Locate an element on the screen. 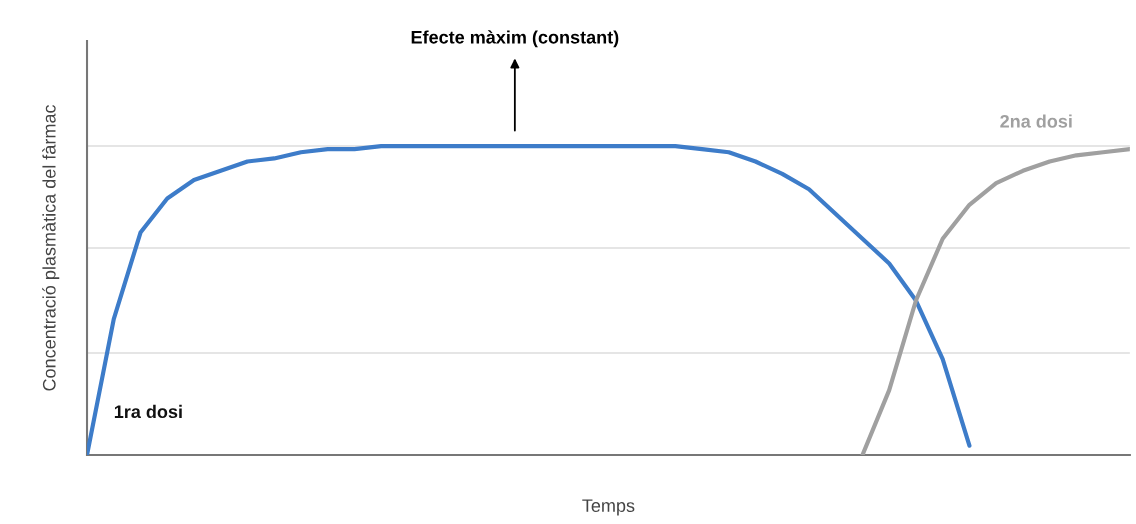 This screenshot has width=1136, height=524. series-label: 2na dosi is located at coordinates (1036, 121).